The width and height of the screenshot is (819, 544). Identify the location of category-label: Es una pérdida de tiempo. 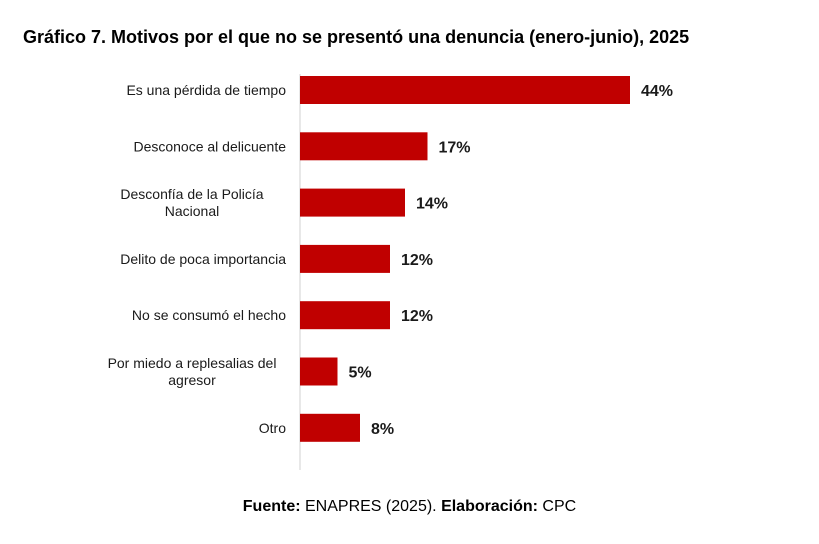
(206, 90).